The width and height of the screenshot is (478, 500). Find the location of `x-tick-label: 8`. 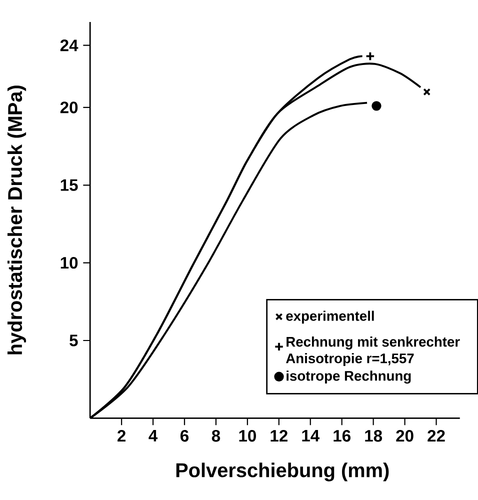

x-tick-label: 8 is located at coordinates (216, 436).